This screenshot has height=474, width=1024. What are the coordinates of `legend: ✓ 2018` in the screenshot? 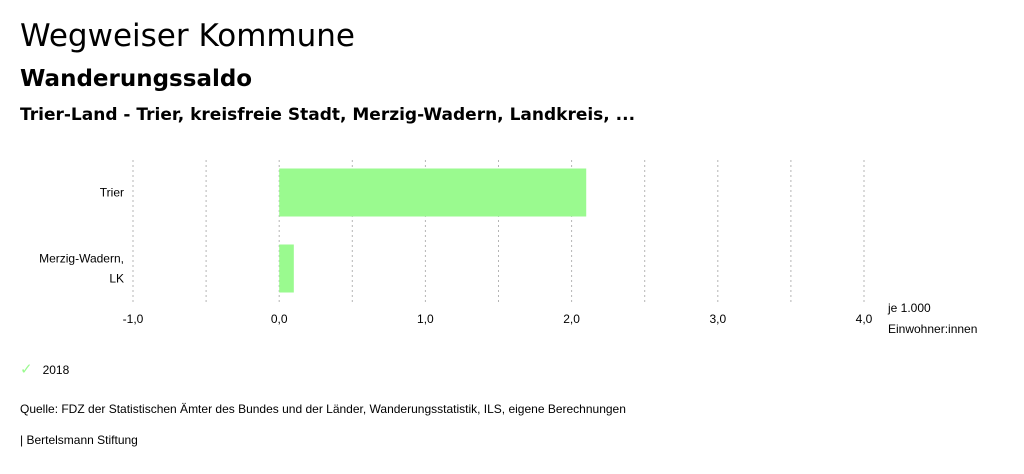 It's located at (44, 369).